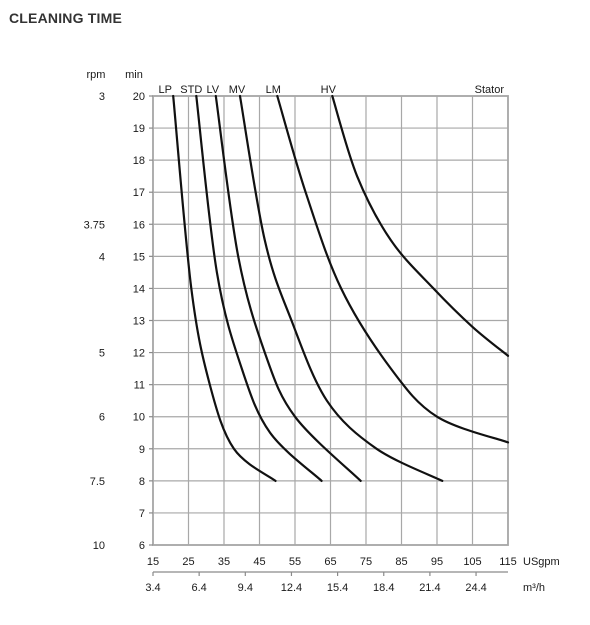 The height and width of the screenshot is (625, 590). Describe the element at coordinates (291, 588) in the screenshot. I see `x-tick-label-m3h: 12.4` at that location.